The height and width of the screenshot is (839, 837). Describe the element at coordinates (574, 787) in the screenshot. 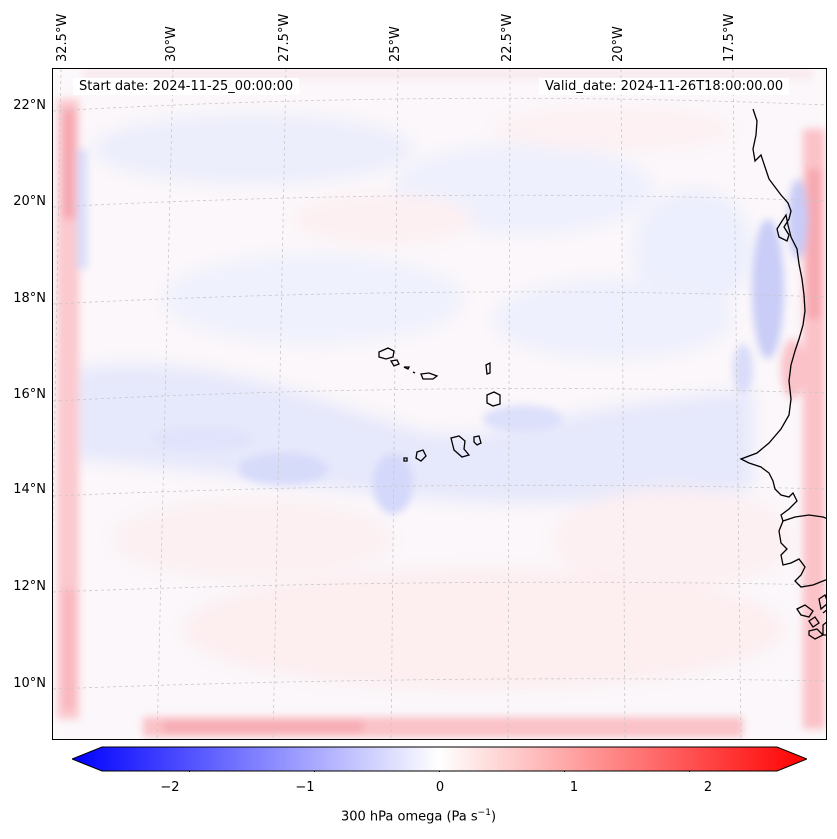

I see `colorbar-tick-1: 1` at that location.